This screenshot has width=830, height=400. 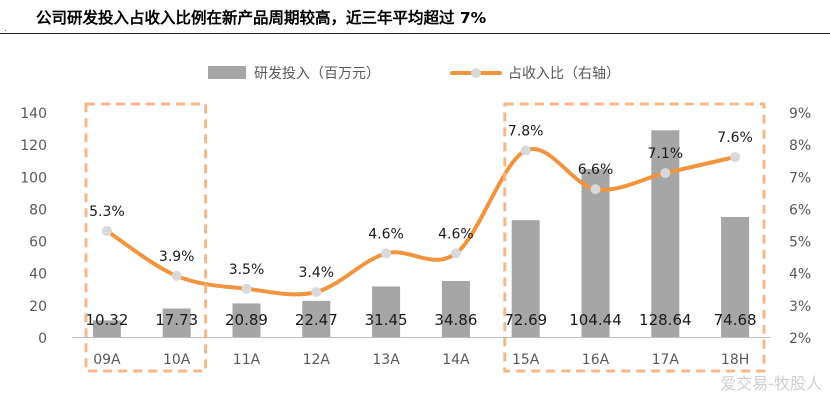 What do you see at coordinates (595, 189) in the screenshot?
I see `ratio-point-16A` at bounding box center [595, 189].